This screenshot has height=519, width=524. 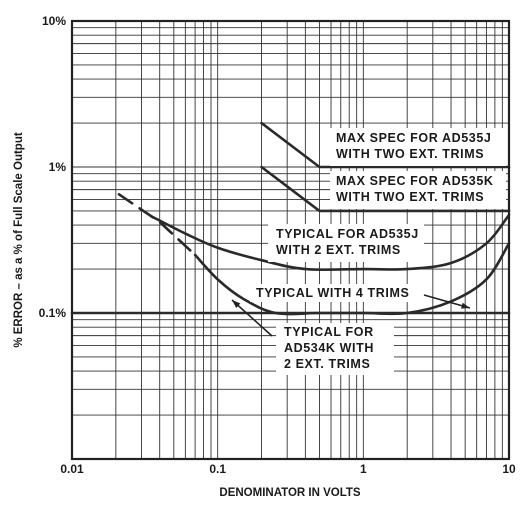 I want to click on typical-ad535j-label-background, so click(x=346, y=243).